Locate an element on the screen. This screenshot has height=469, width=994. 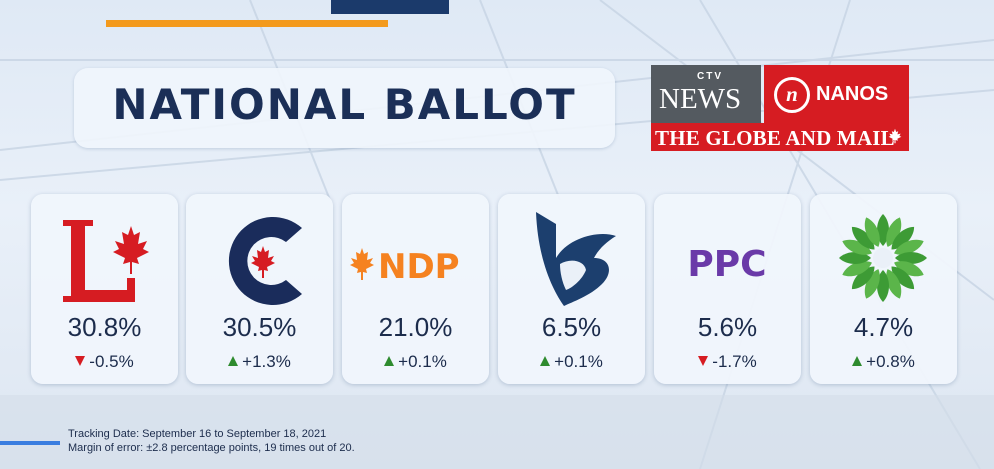
ndp-logo-icon: NDP is located at coordinates (405, 267).